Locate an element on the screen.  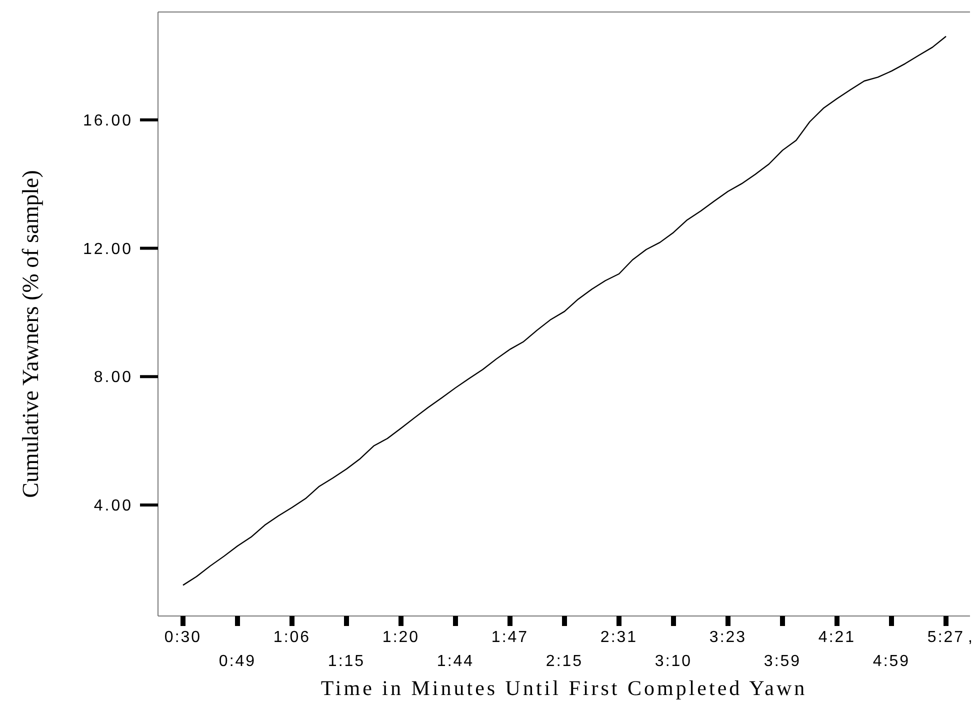
x-tick-label: 1:20 is located at coordinates (401, 637).